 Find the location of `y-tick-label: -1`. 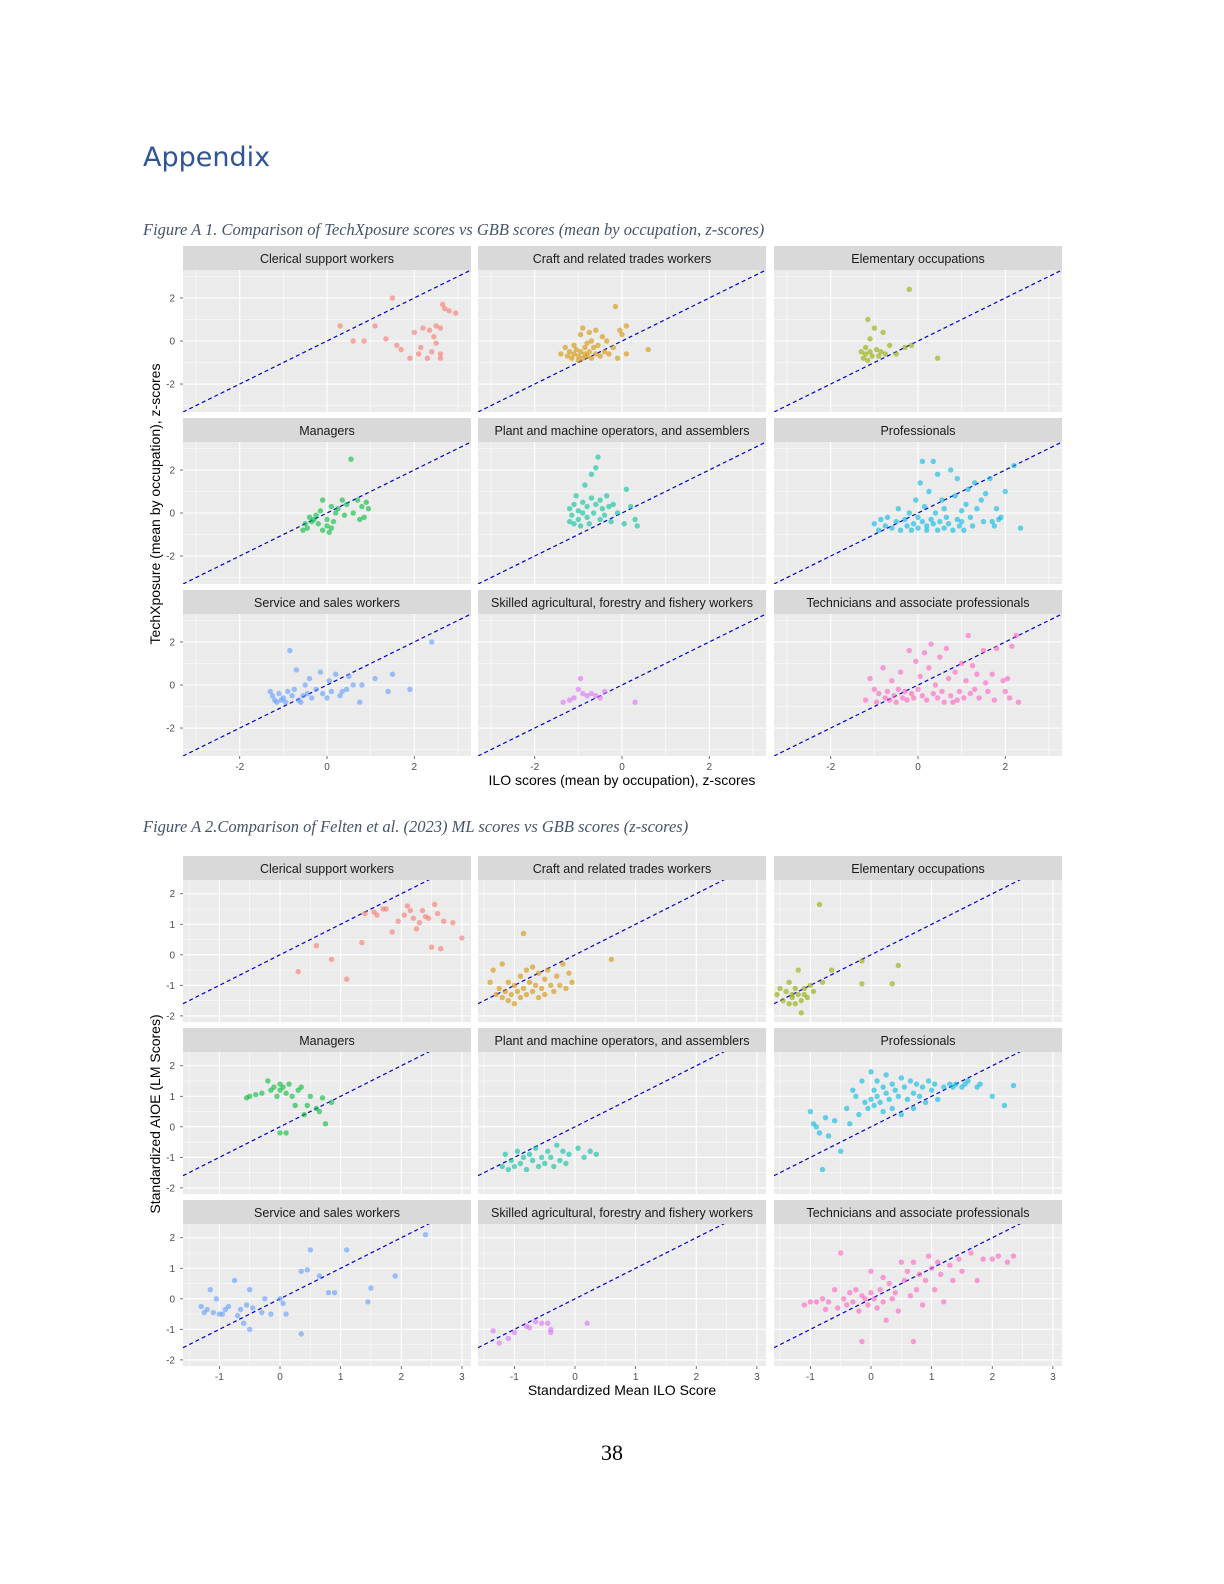

y-tick-label: -1 is located at coordinates (170, 1330).